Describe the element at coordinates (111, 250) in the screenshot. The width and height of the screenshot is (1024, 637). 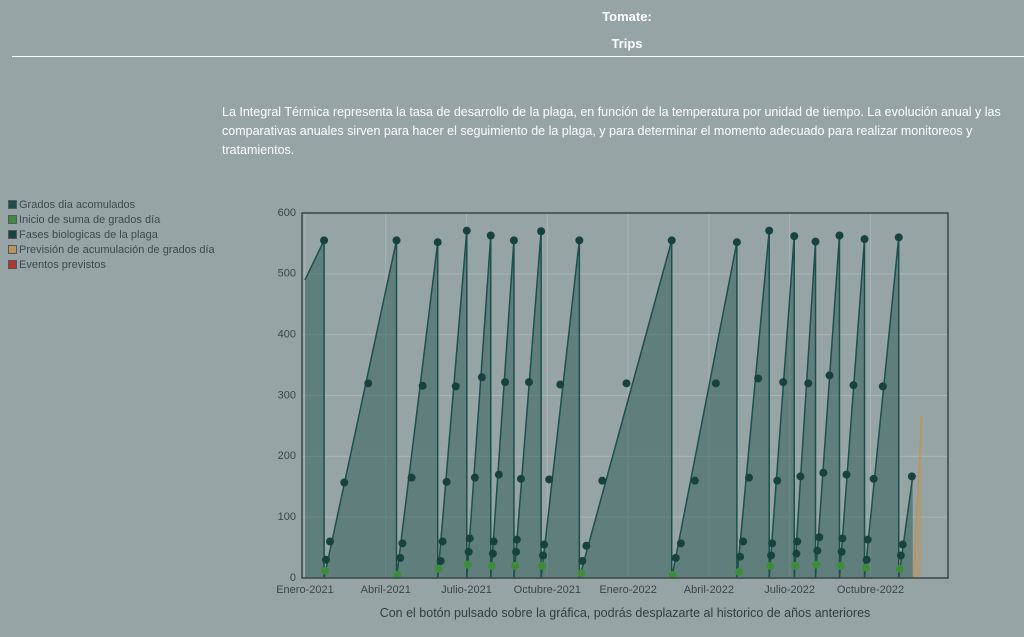
I see `legend-item: Previsión de acumulación de grados día` at that location.